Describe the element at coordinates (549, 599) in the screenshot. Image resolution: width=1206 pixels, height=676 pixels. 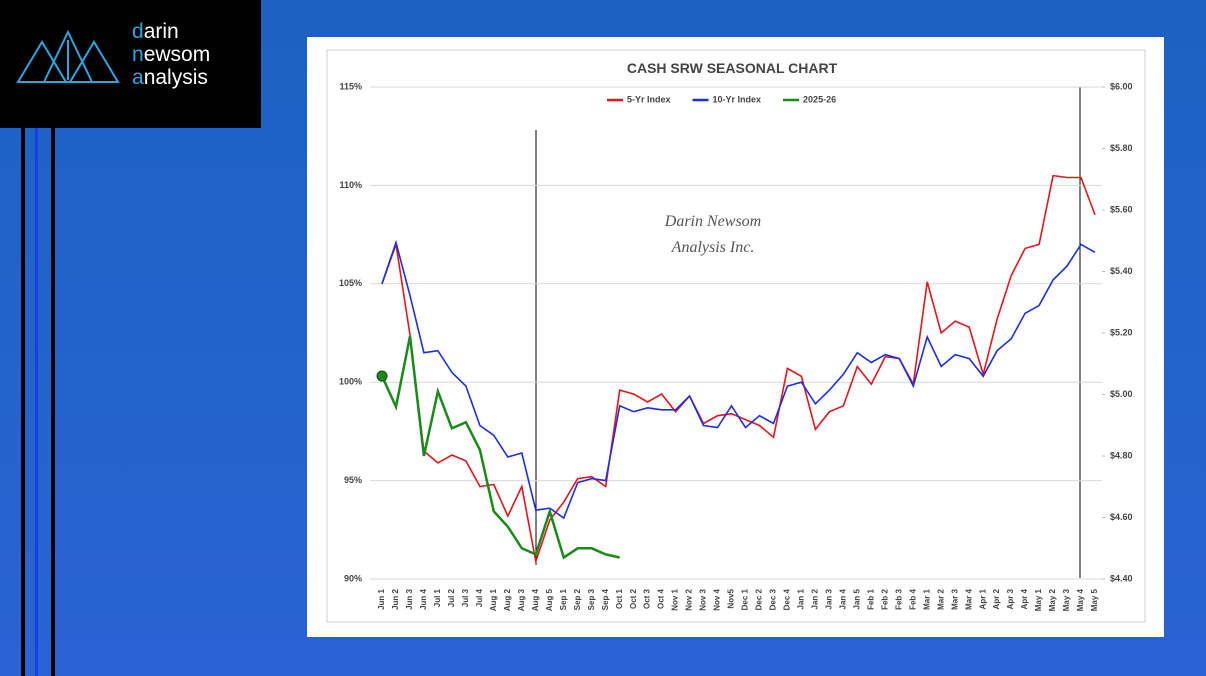
I see `x-tick-label: Aug 5` at that location.